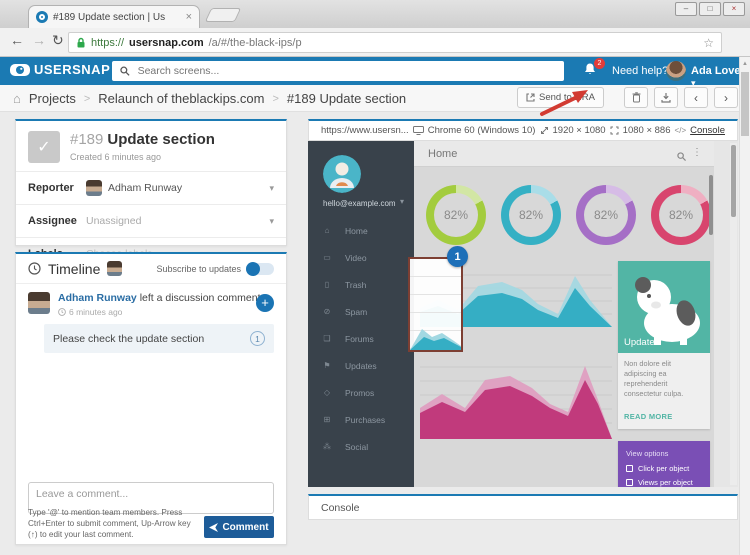 This screenshot has width=750, height=555. What do you see at coordinates (74, 268) in the screenshot?
I see `timeline-title: Timeline` at bounding box center [74, 268].